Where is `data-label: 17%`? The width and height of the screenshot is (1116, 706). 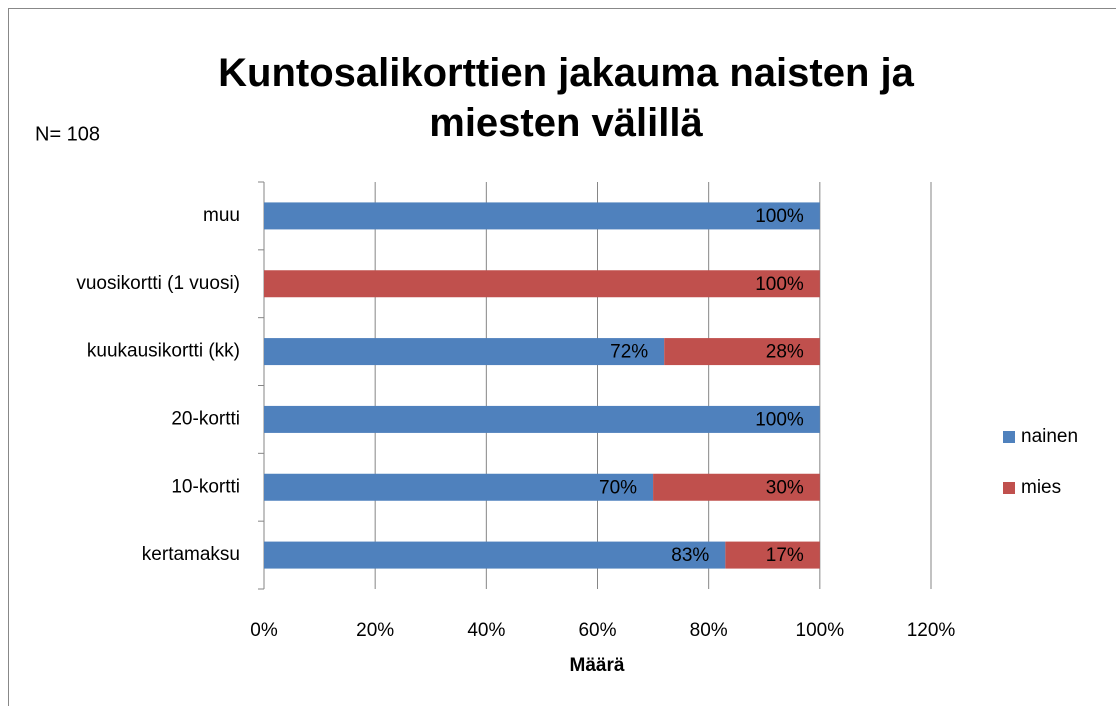
data-label: 17% is located at coordinates (785, 555).